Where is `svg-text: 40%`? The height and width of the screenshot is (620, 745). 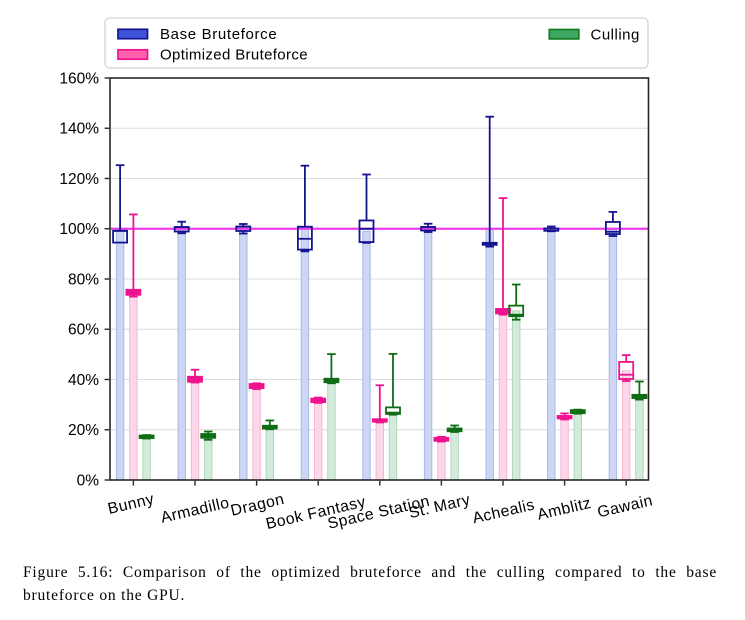 svg-text: 40% is located at coordinates (83, 380).